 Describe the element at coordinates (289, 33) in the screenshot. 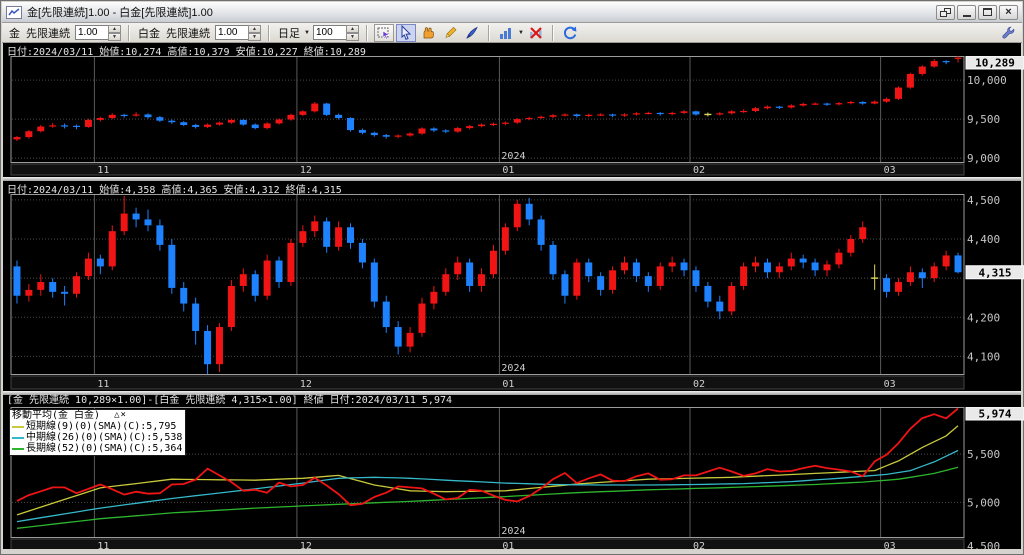

I see `period-select: 日足` at that location.